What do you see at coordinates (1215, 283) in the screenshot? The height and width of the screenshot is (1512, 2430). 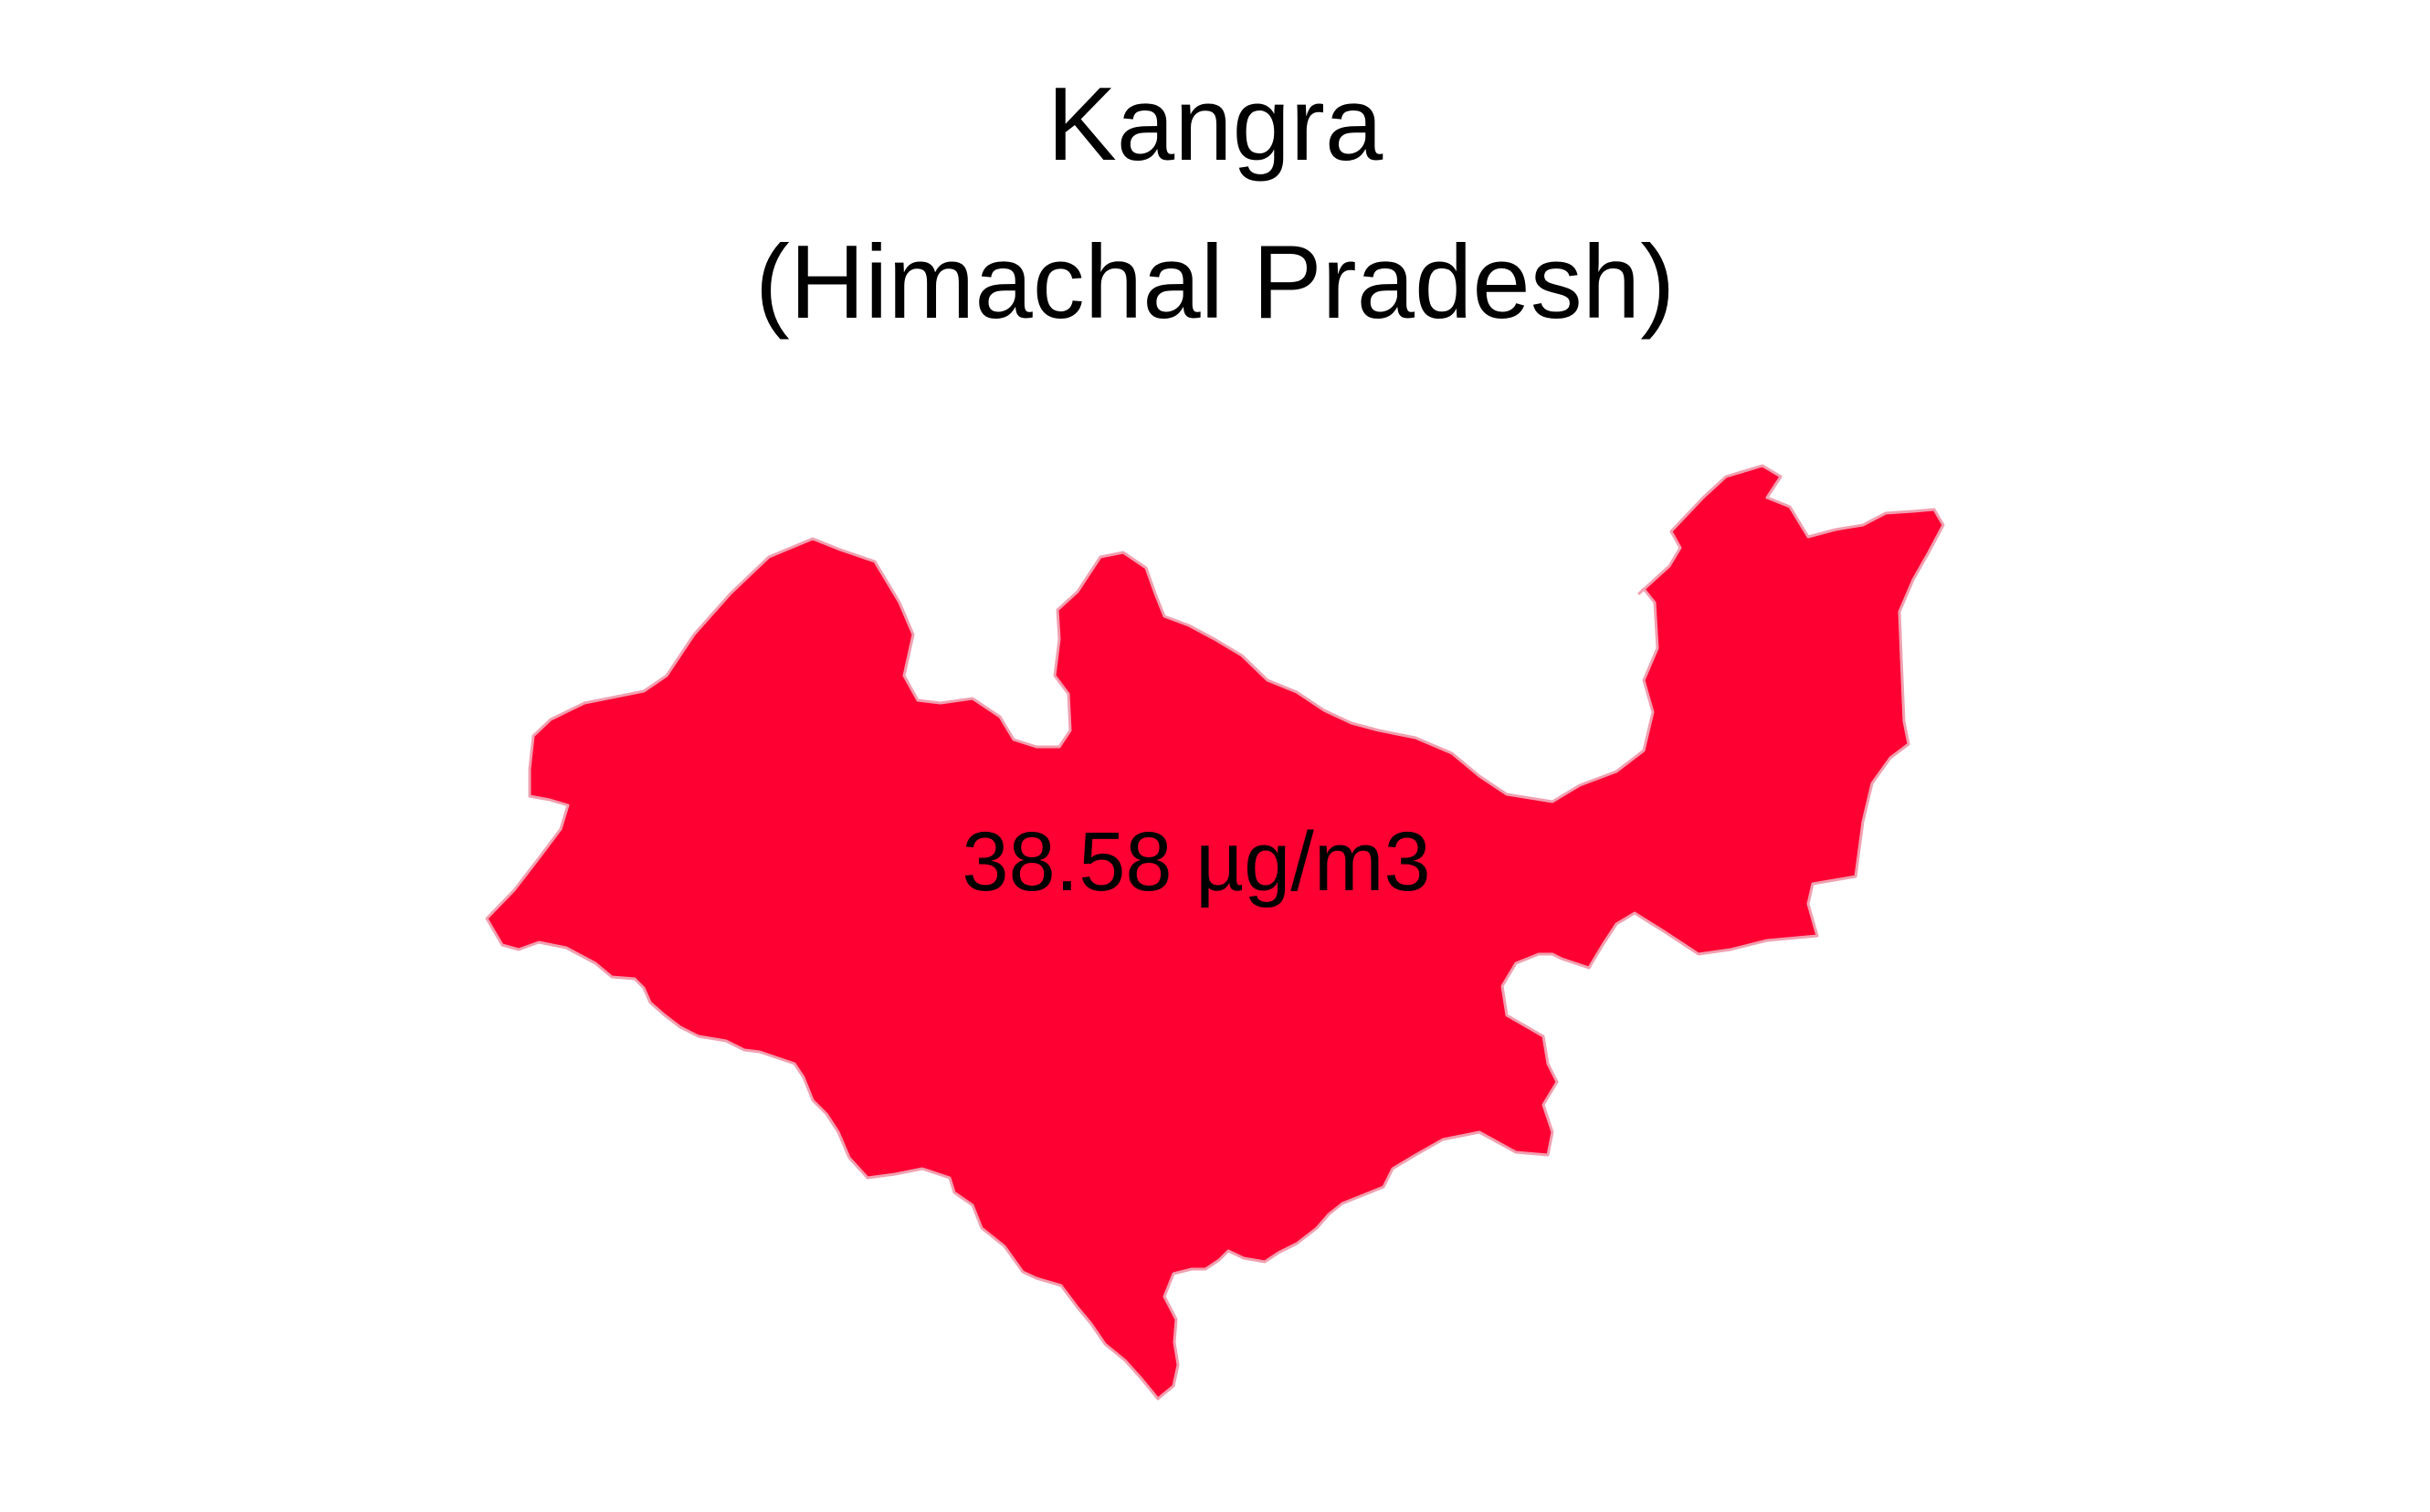 I see `state-name: (Himachal Pradesh)` at bounding box center [1215, 283].